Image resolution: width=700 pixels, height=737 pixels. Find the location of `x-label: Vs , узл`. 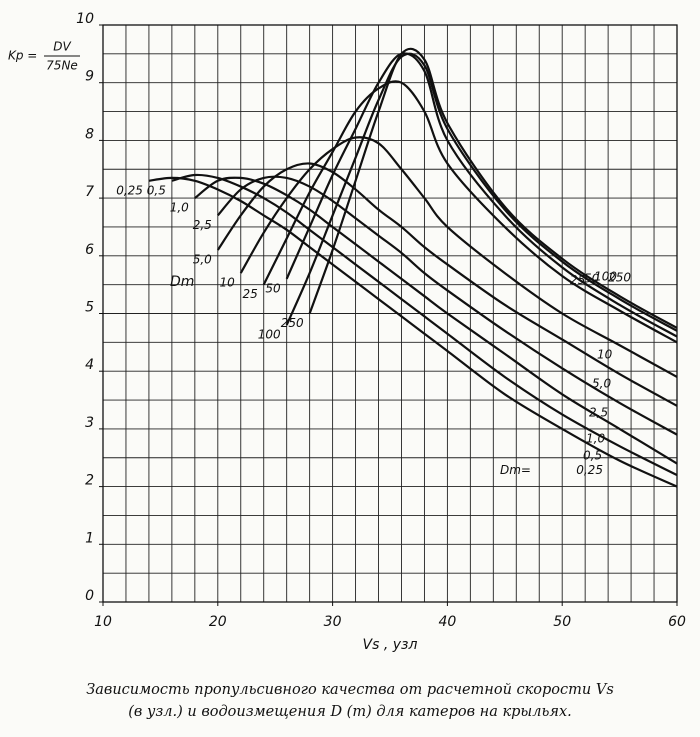

x-label: Vs , узл is located at coordinates (390, 645).